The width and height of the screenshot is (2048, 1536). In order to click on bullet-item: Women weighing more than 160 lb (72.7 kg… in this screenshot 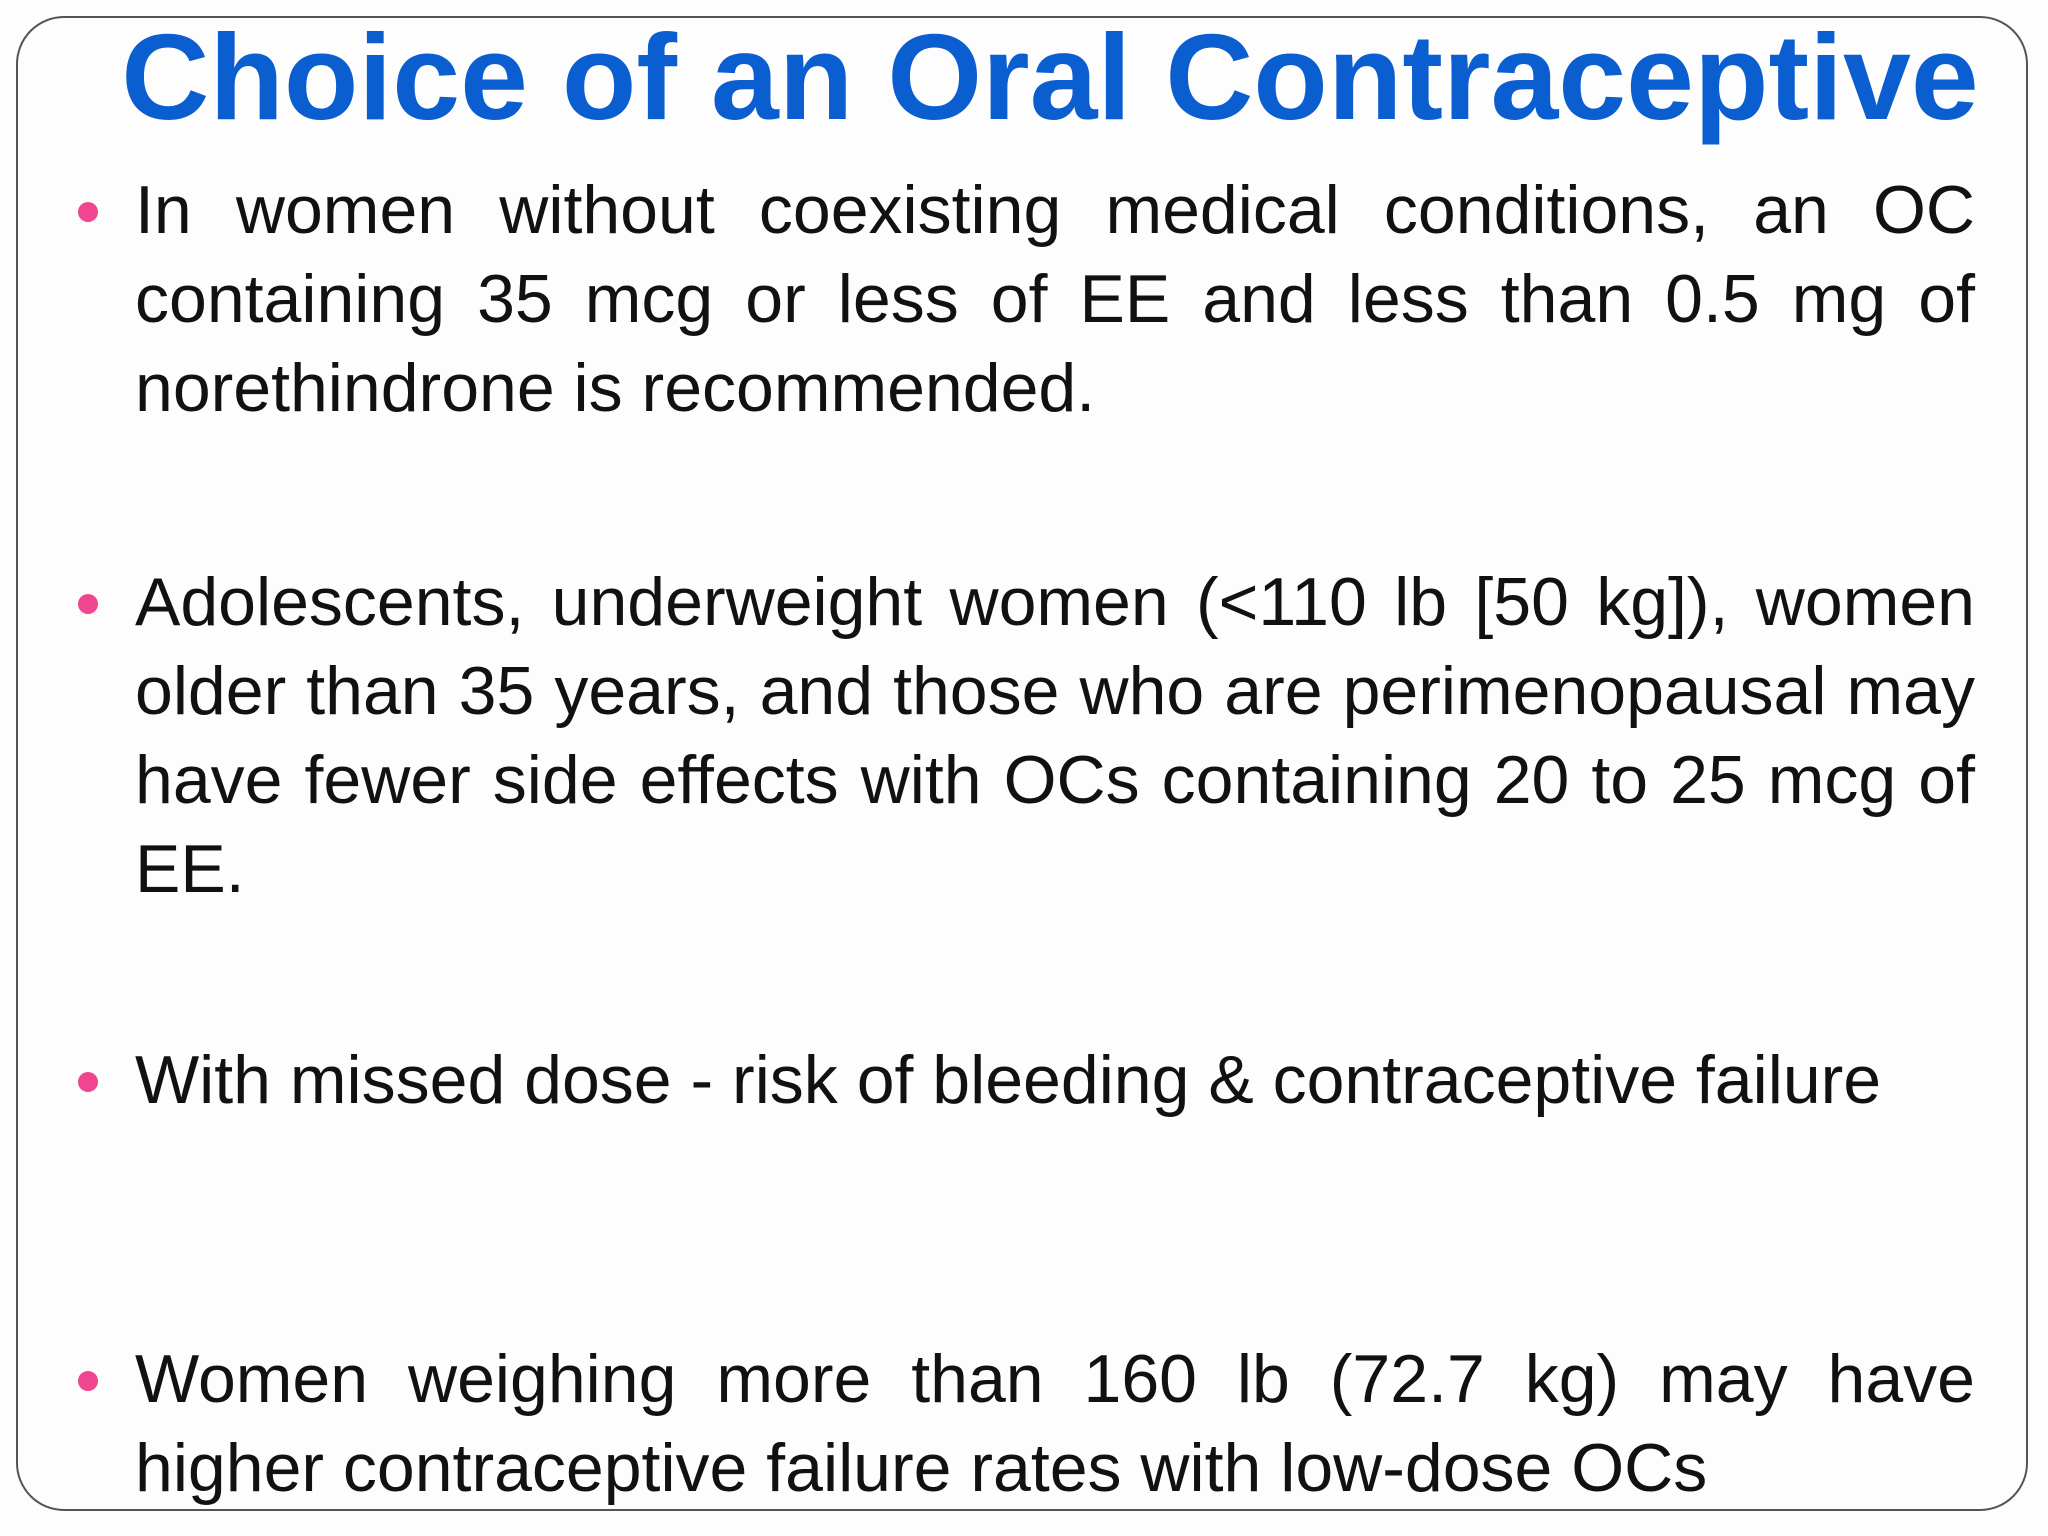, I will do `click(1026, 1424)`.